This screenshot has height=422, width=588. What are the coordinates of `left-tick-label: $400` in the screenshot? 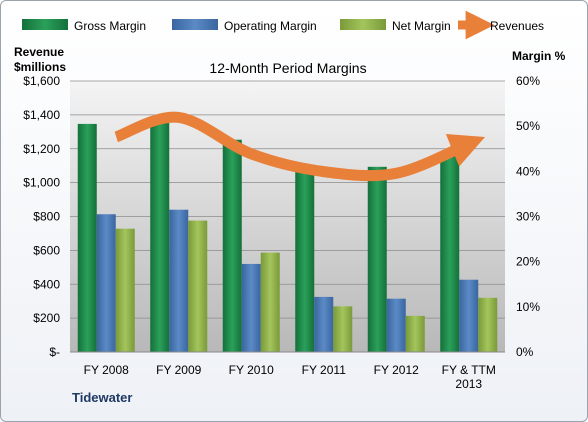 It's located at (46, 284).